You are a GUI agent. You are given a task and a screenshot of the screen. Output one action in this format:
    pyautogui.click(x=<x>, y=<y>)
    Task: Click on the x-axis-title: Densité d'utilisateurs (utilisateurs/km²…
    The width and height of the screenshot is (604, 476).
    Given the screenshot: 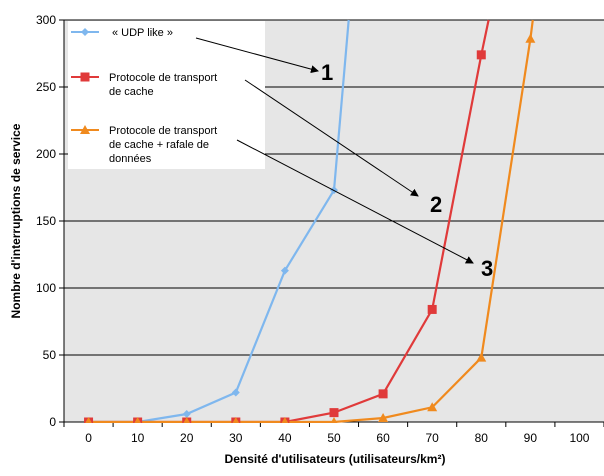 What is the action you would take?
    pyautogui.click(x=335, y=459)
    